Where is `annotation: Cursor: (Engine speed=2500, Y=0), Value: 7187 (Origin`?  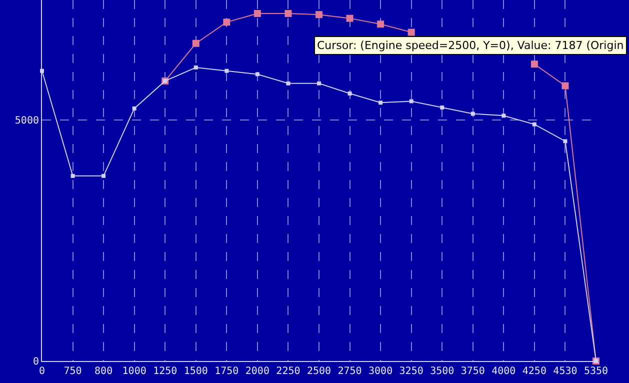 annotation: Cursor: (Engine speed=2500, Y=0), Value: 7187 (Origin is located at coordinates (470, 45).